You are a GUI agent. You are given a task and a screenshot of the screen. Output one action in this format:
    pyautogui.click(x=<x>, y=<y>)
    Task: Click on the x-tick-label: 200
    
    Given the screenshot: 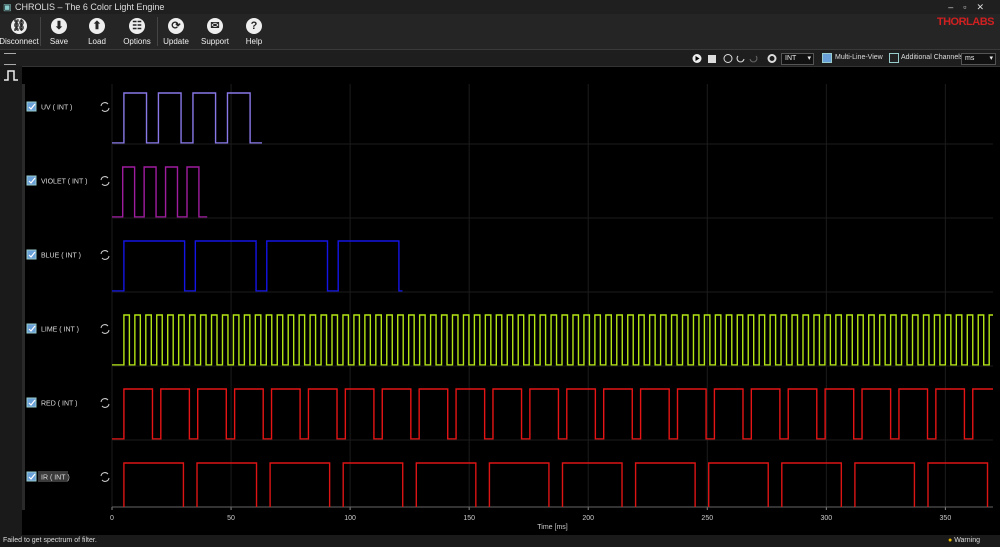 What is the action you would take?
    pyautogui.click(x=588, y=518)
    